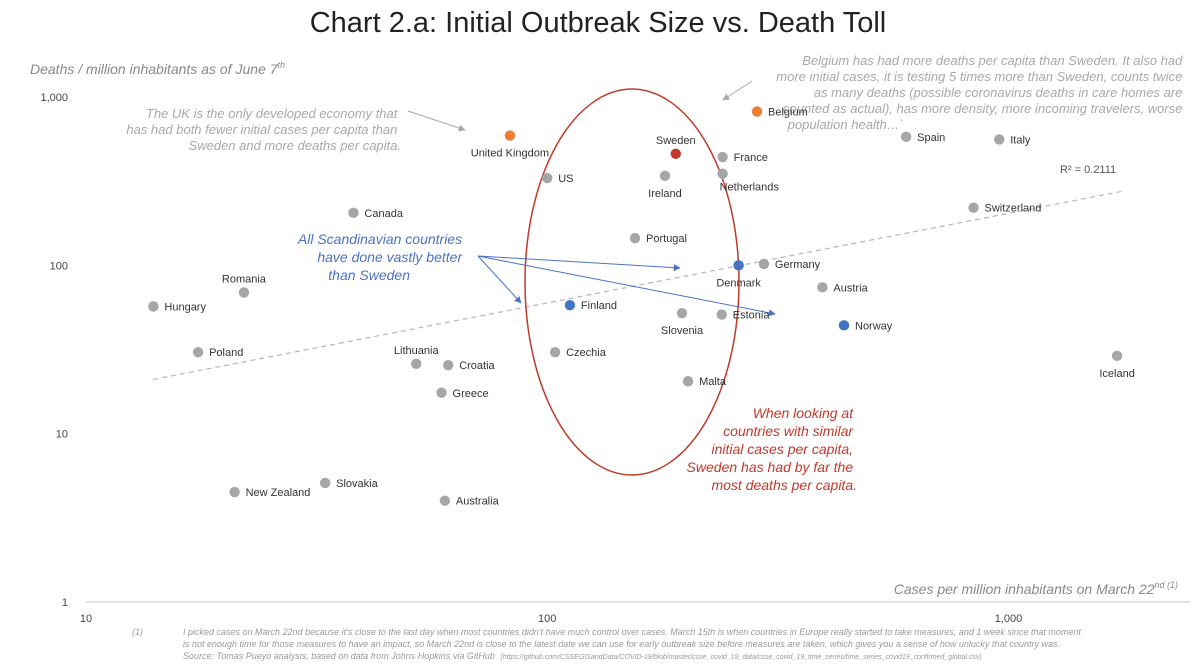  Describe the element at coordinates (931, 138) in the screenshot. I see `point-label-spain: Spain` at that location.